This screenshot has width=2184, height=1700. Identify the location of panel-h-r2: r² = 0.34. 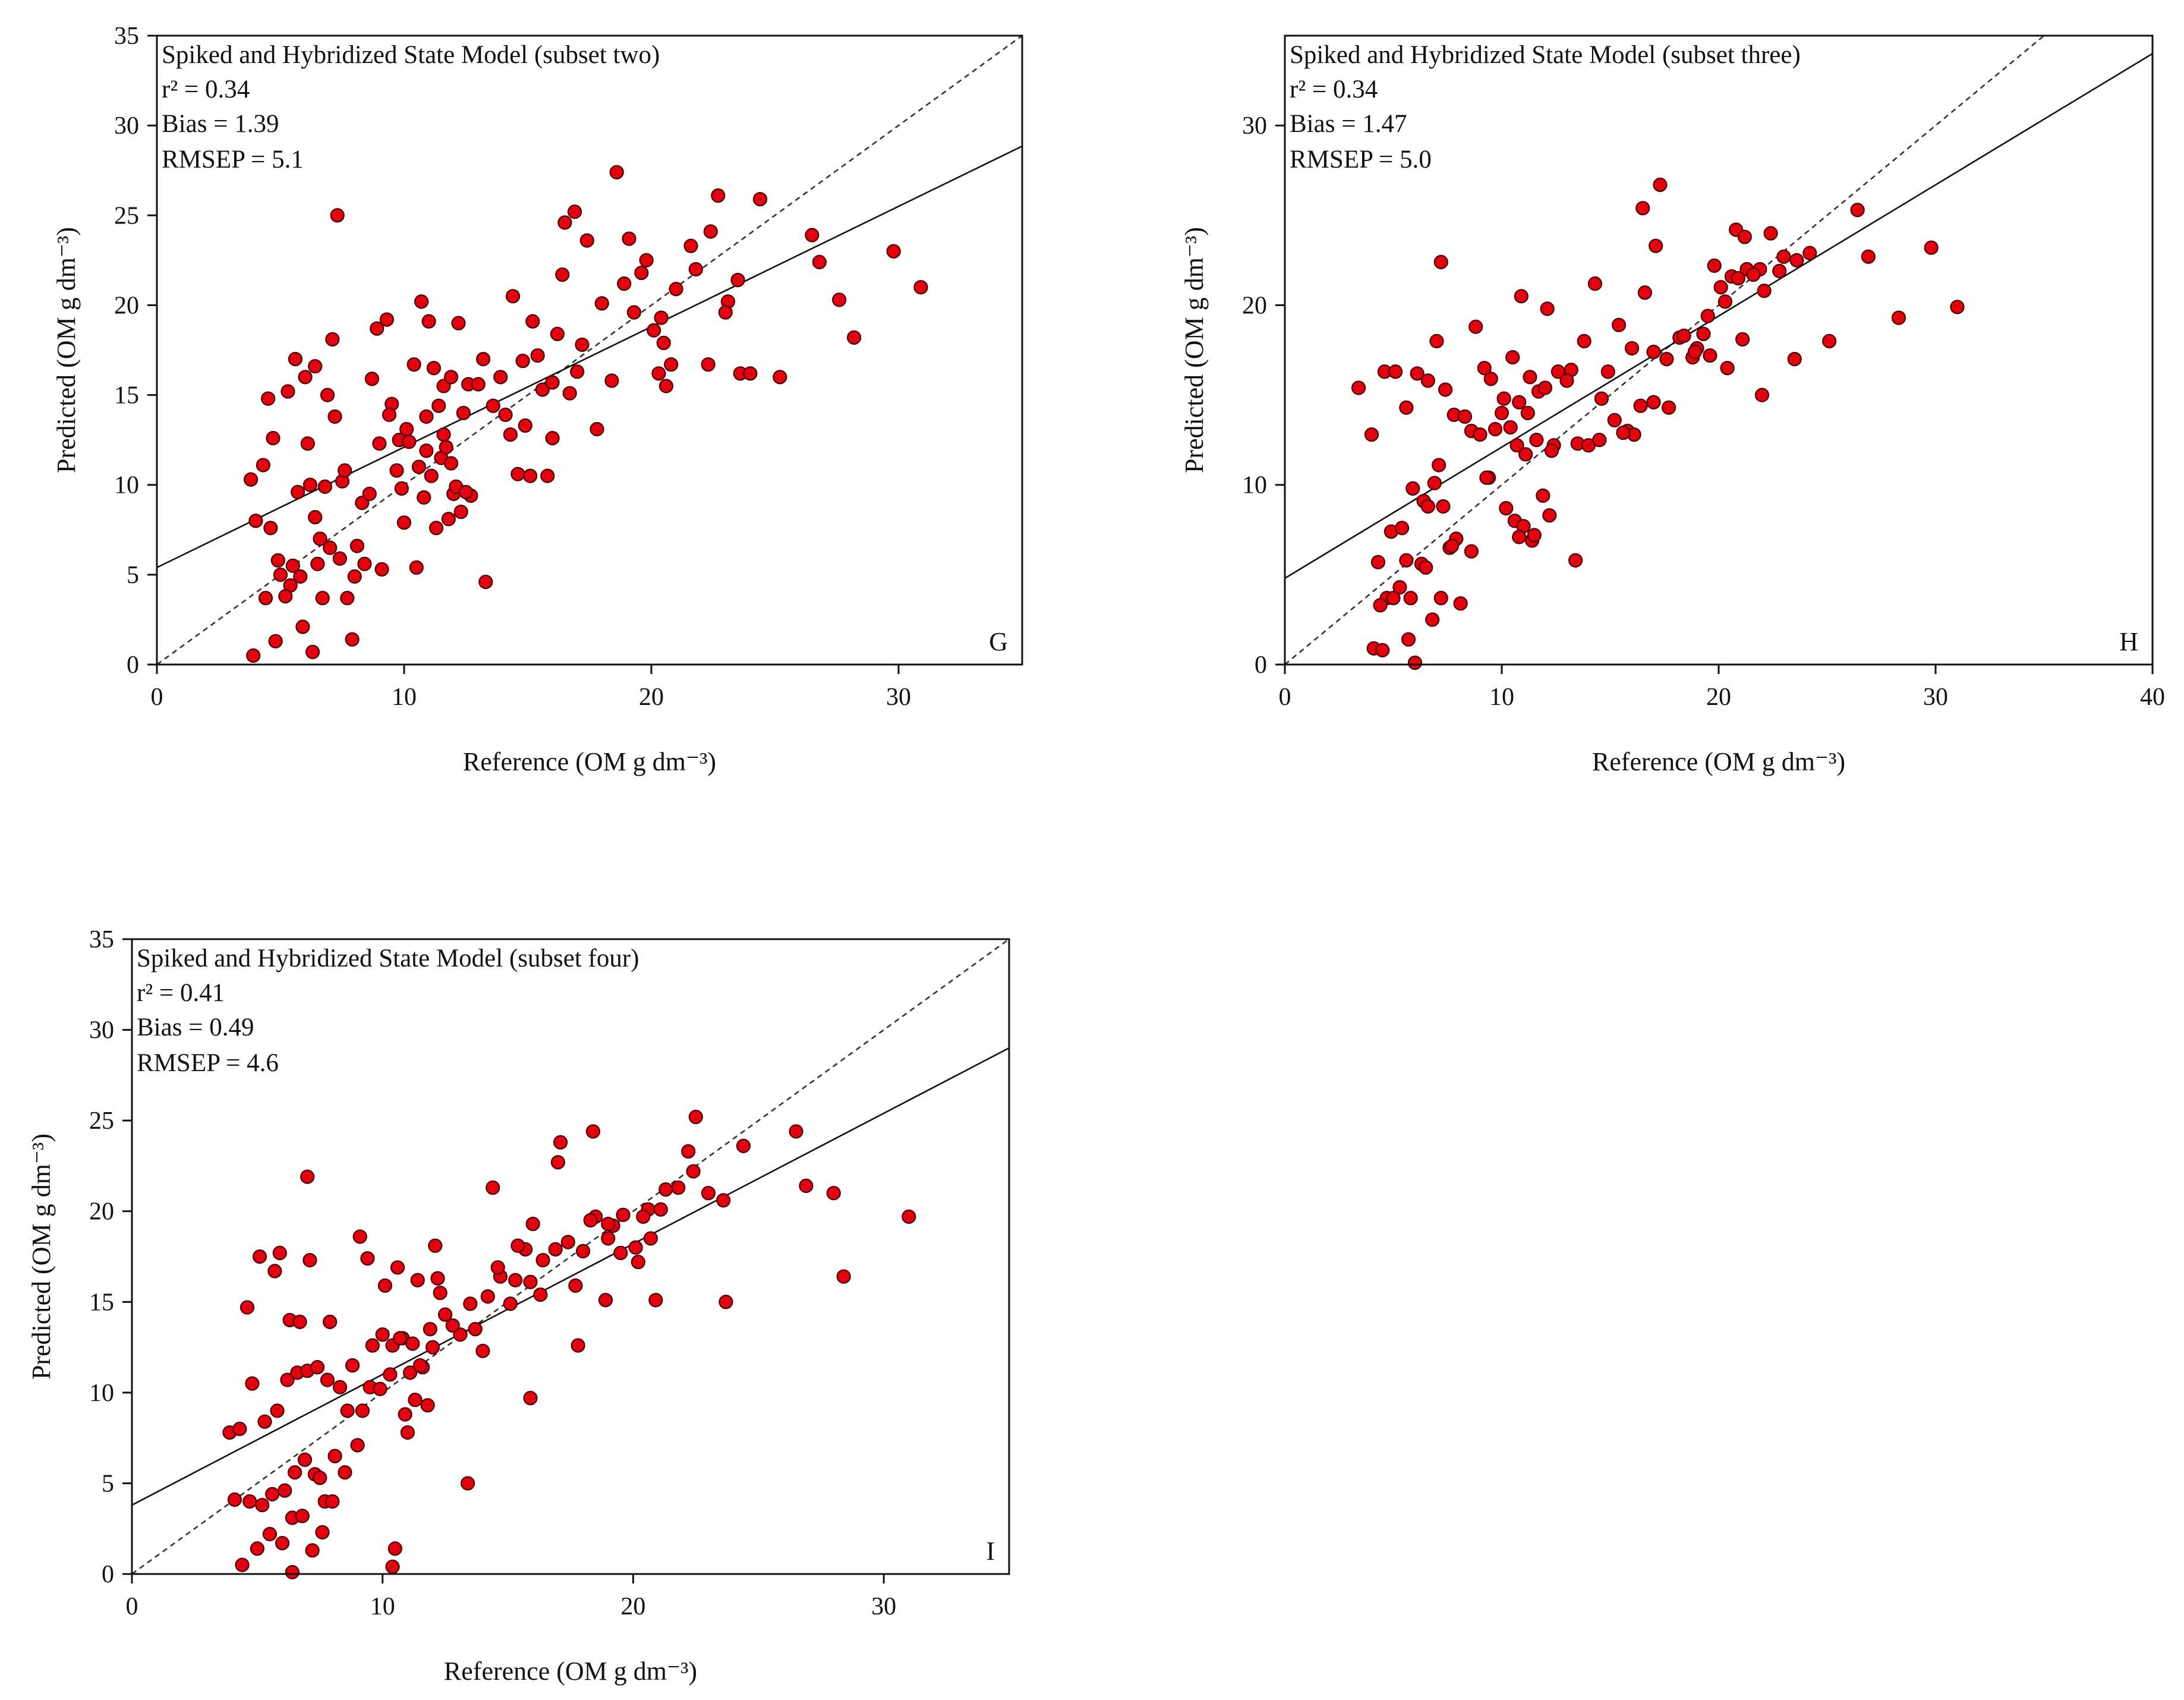
(1334, 89).